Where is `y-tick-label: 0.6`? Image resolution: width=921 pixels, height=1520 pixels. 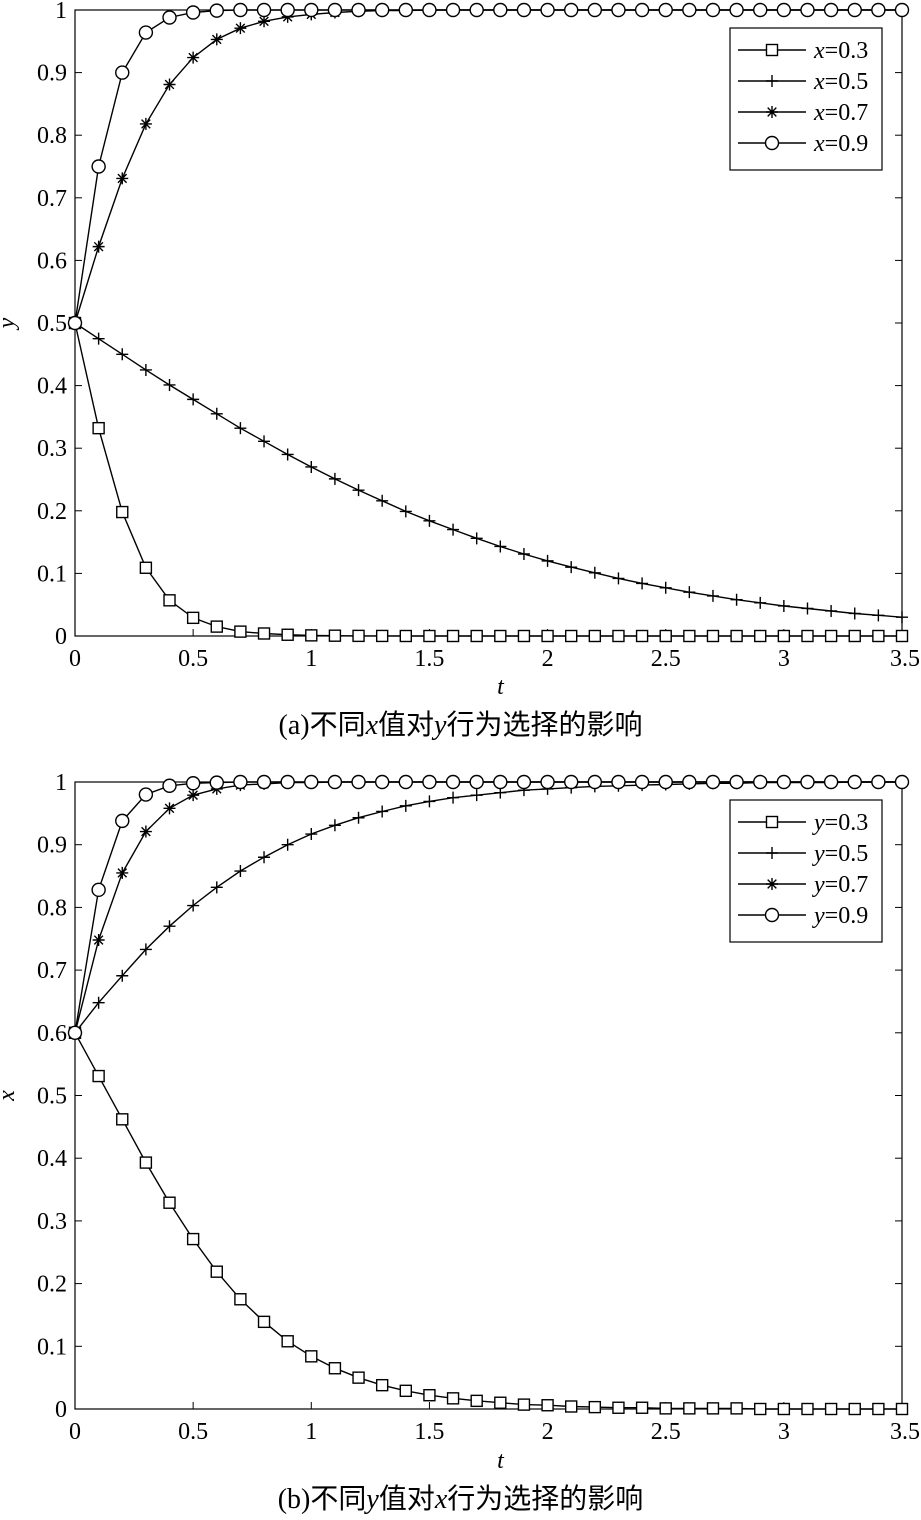 y-tick-label: 0.6 is located at coordinates (52, 261).